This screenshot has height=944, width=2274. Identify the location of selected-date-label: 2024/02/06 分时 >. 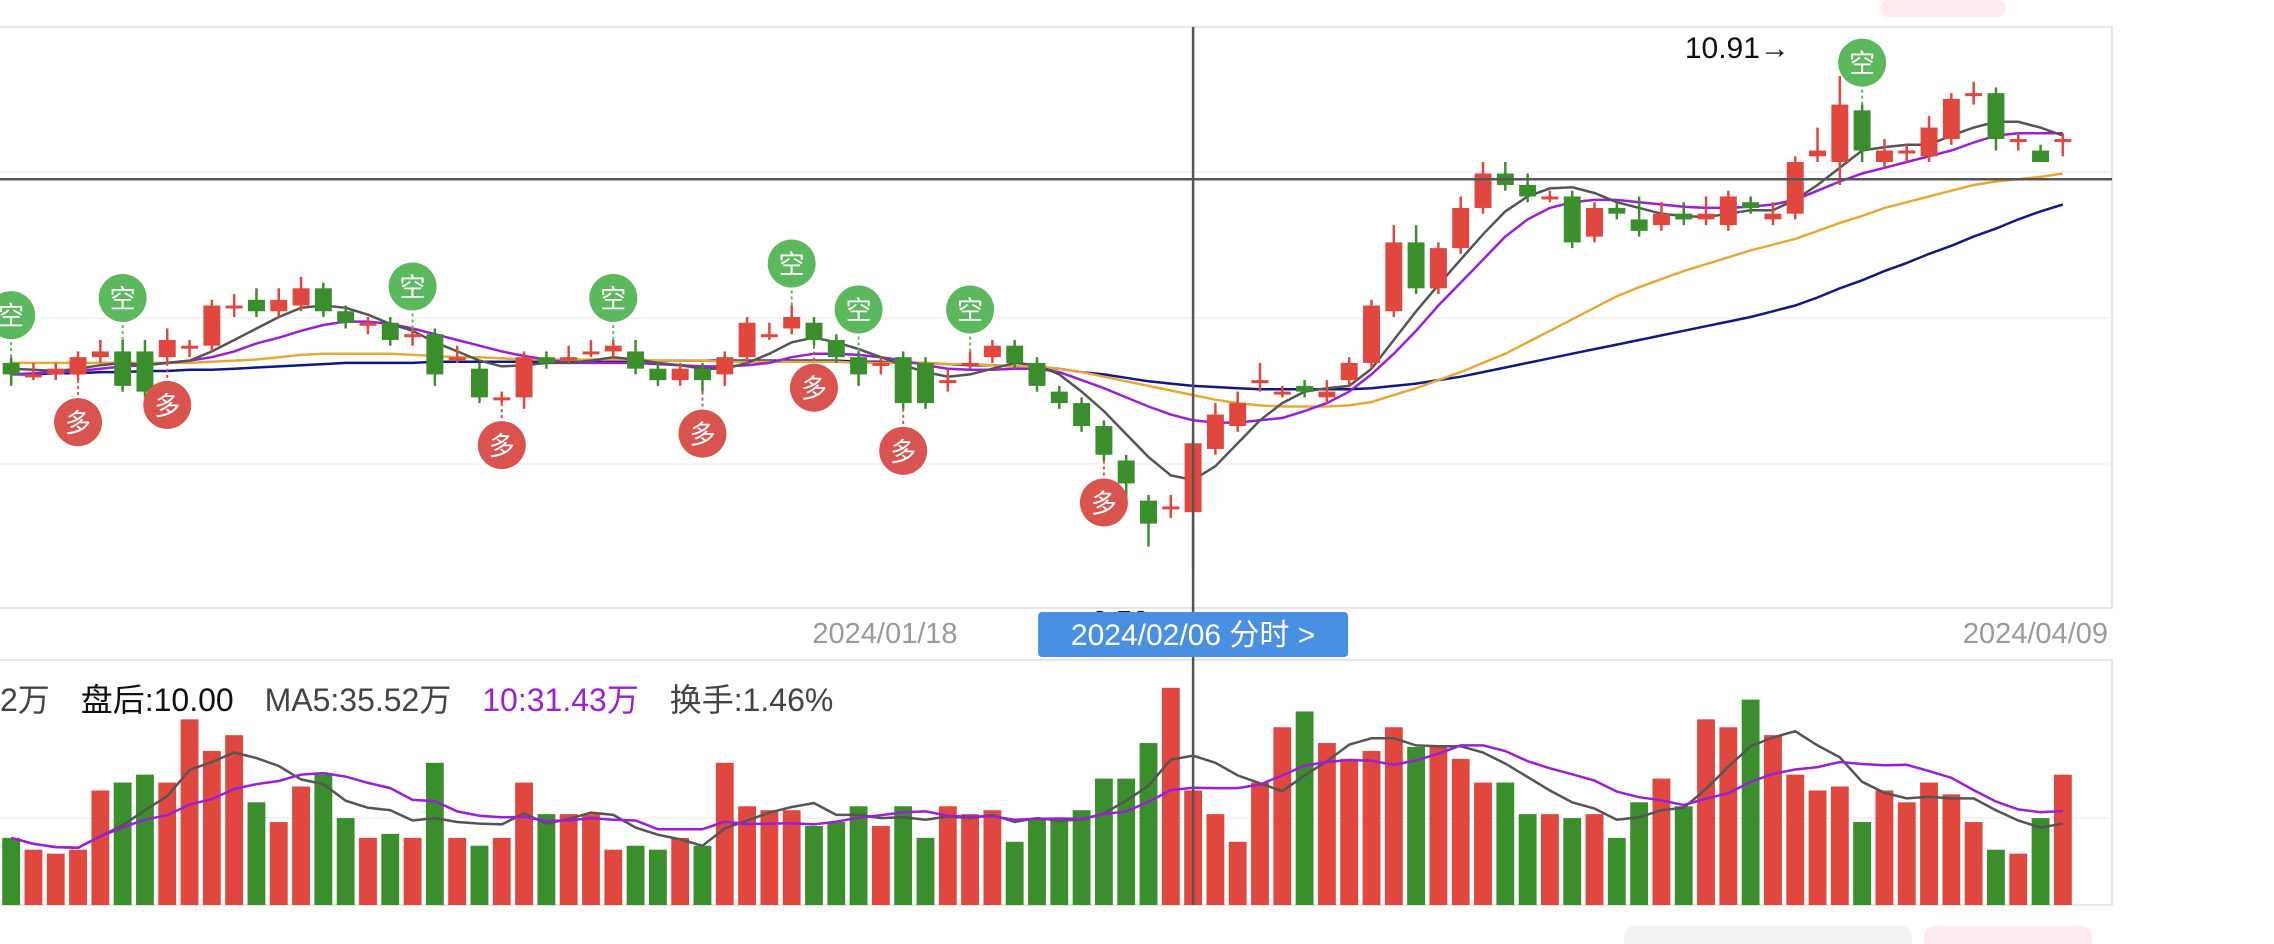
(1193, 635).